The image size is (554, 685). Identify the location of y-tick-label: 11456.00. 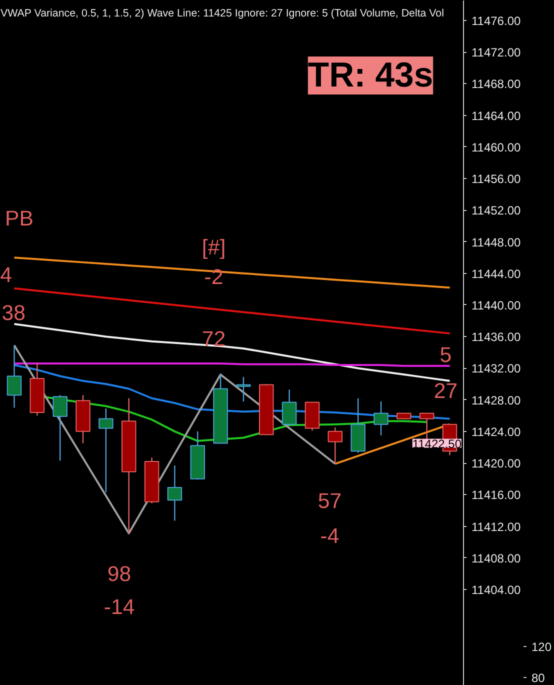
(496, 179).